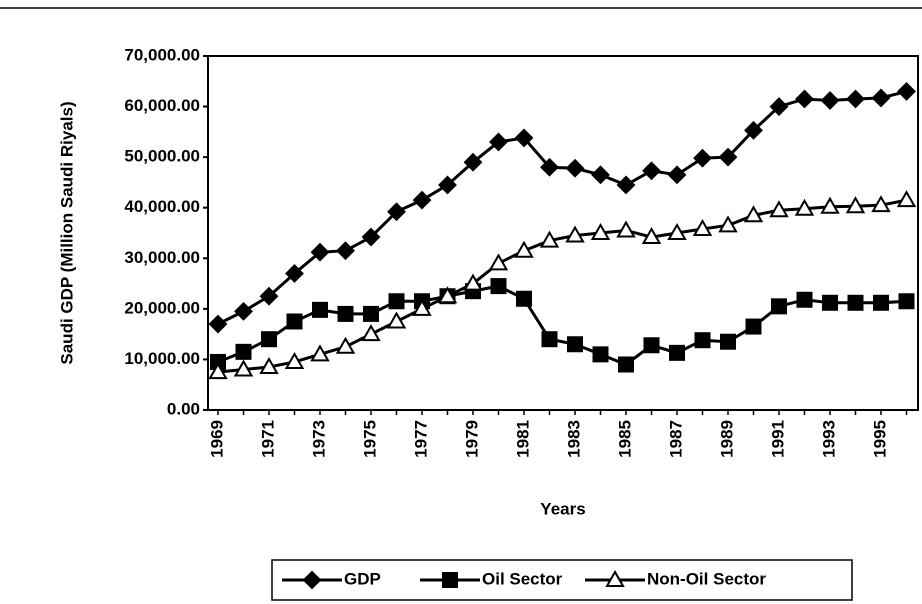 Image resolution: width=922 pixels, height=604 pixels. What do you see at coordinates (369, 439) in the screenshot?
I see `x-tick-label: 1975` at bounding box center [369, 439].